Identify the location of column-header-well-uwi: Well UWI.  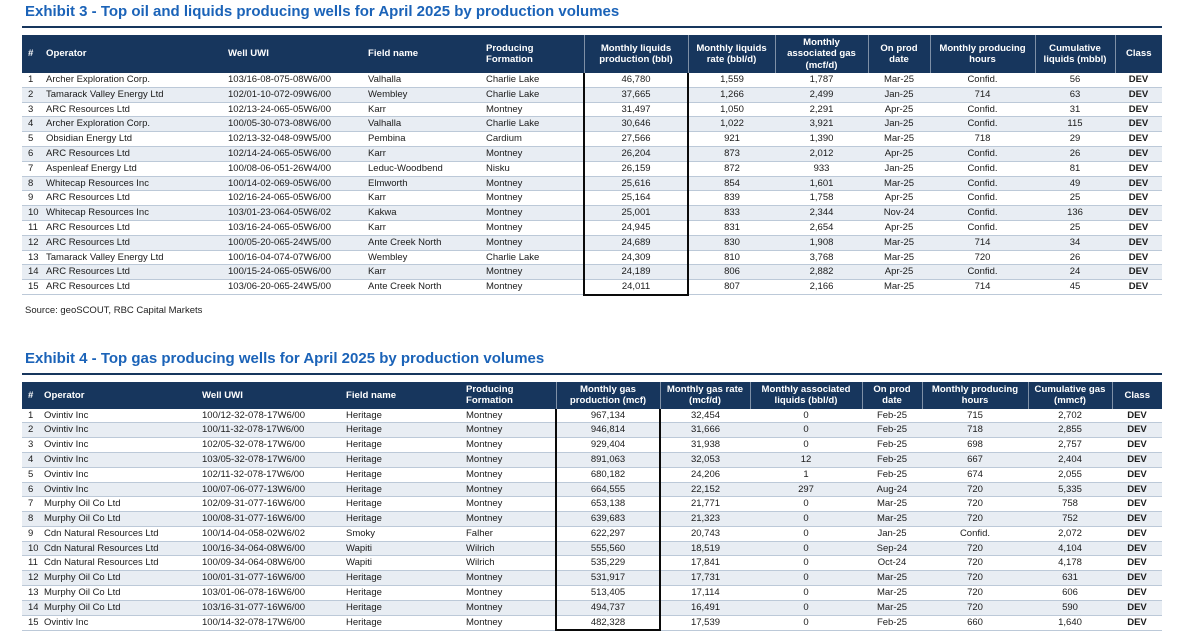
(292, 54).